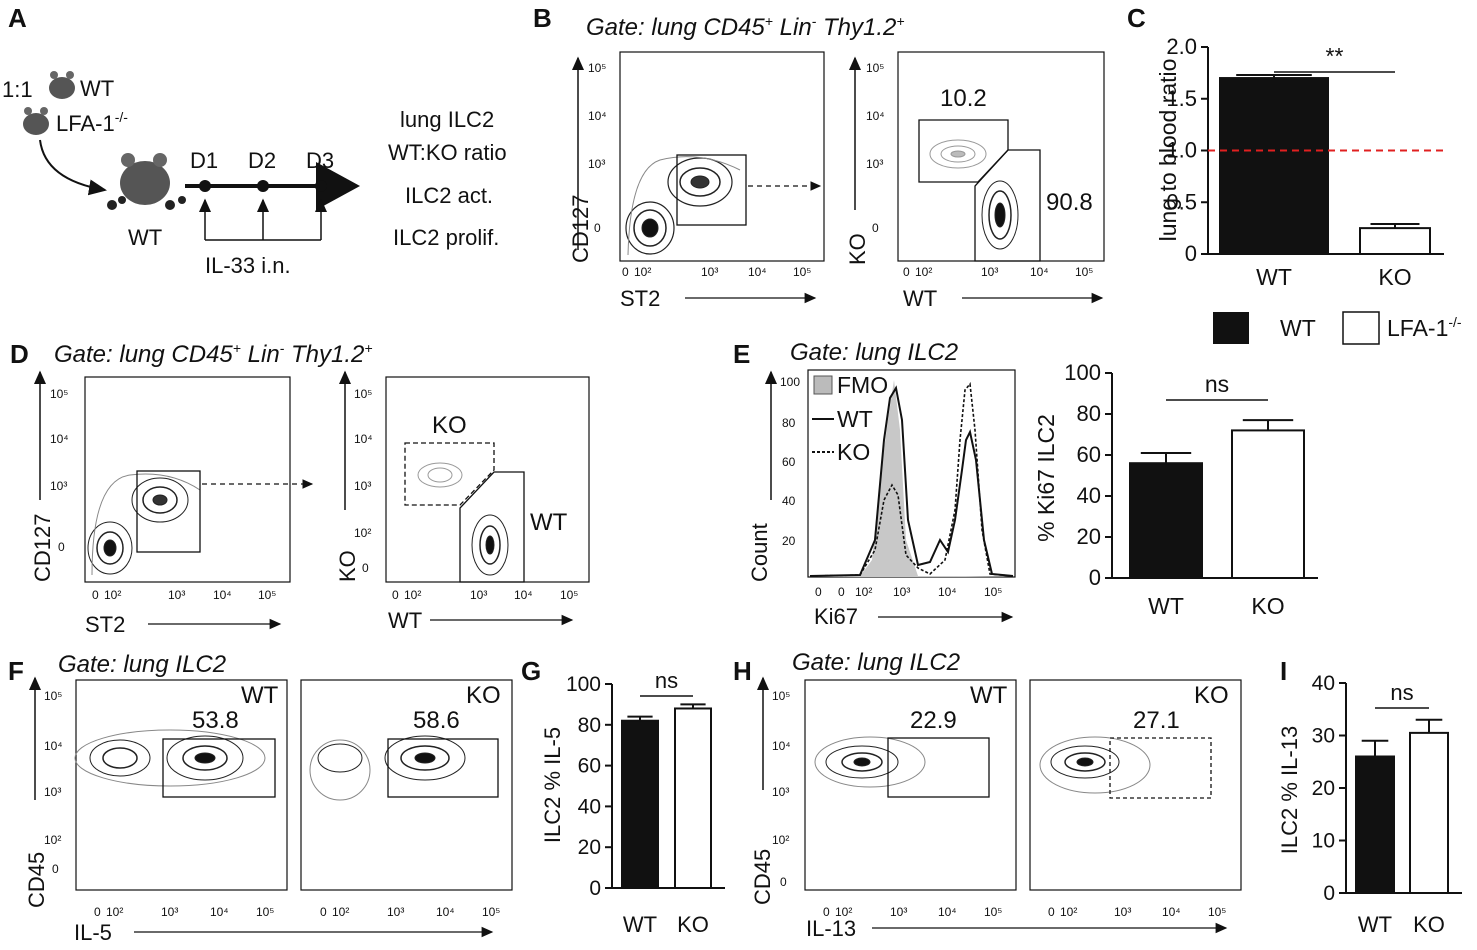 The image size is (1477, 950). Describe the element at coordinates (1323, 841) in the screenshot. I see `y-tick-label: 10` at that location.